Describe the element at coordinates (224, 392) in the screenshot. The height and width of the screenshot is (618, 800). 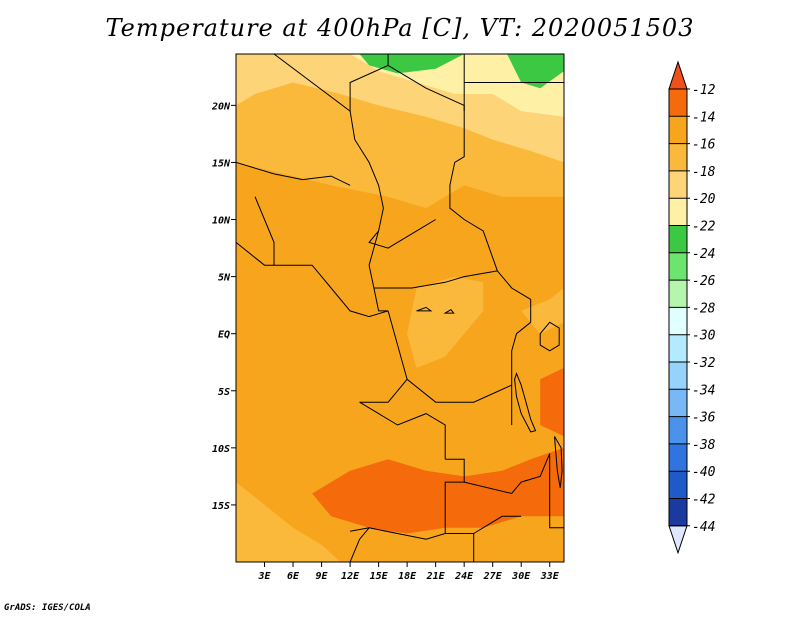
I see `lat-tick-label: 5S` at that location.